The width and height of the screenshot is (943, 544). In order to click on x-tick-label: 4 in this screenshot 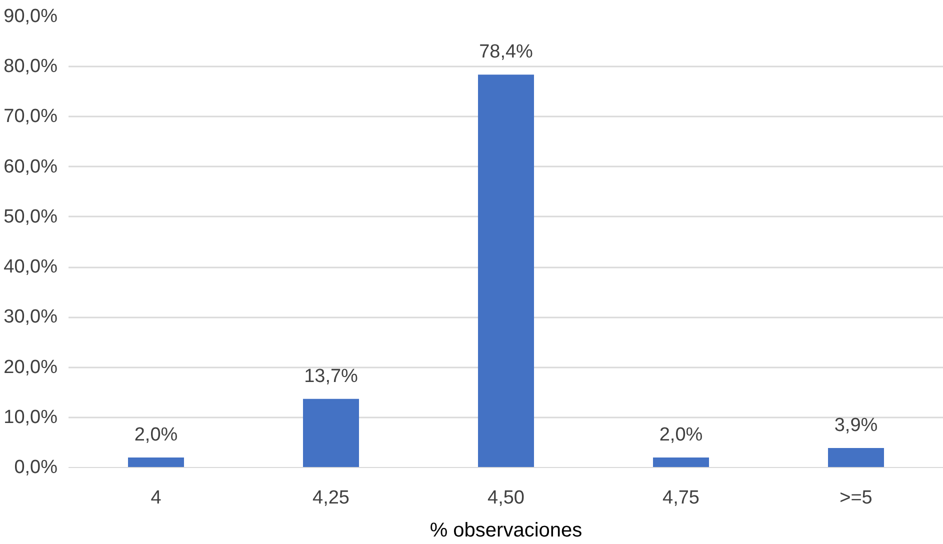, I will do `click(156, 498)`.